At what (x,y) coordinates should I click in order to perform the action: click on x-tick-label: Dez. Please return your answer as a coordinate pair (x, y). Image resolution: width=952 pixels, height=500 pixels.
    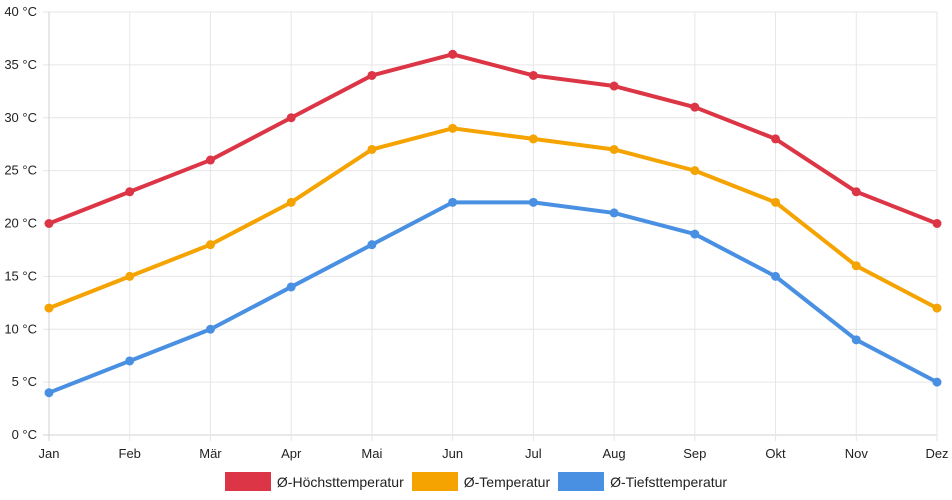
    Looking at the image, I should click on (936, 453).